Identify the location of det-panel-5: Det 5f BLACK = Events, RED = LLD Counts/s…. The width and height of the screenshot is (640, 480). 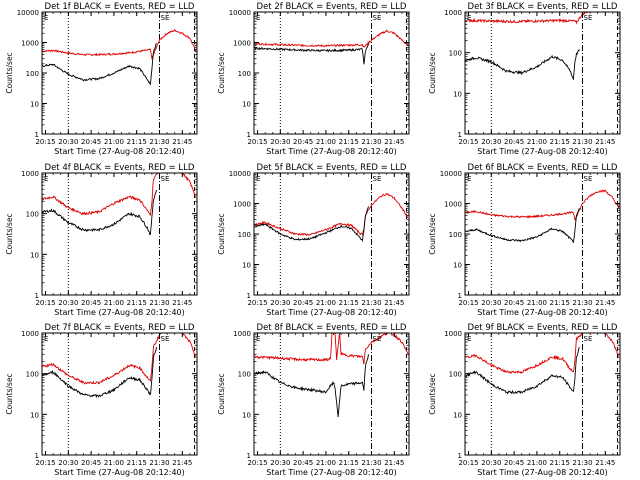
(313, 240).